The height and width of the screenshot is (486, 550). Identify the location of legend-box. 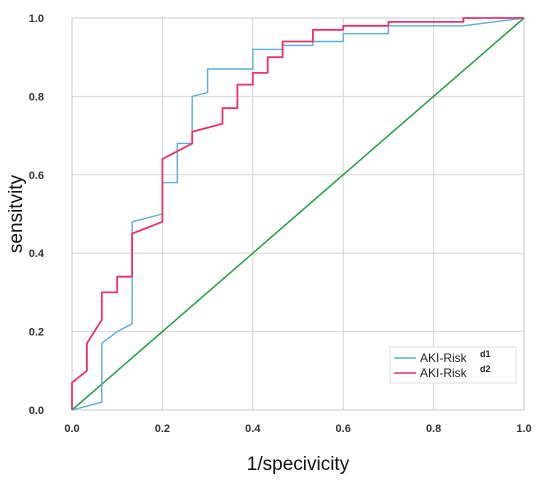
(453, 365).